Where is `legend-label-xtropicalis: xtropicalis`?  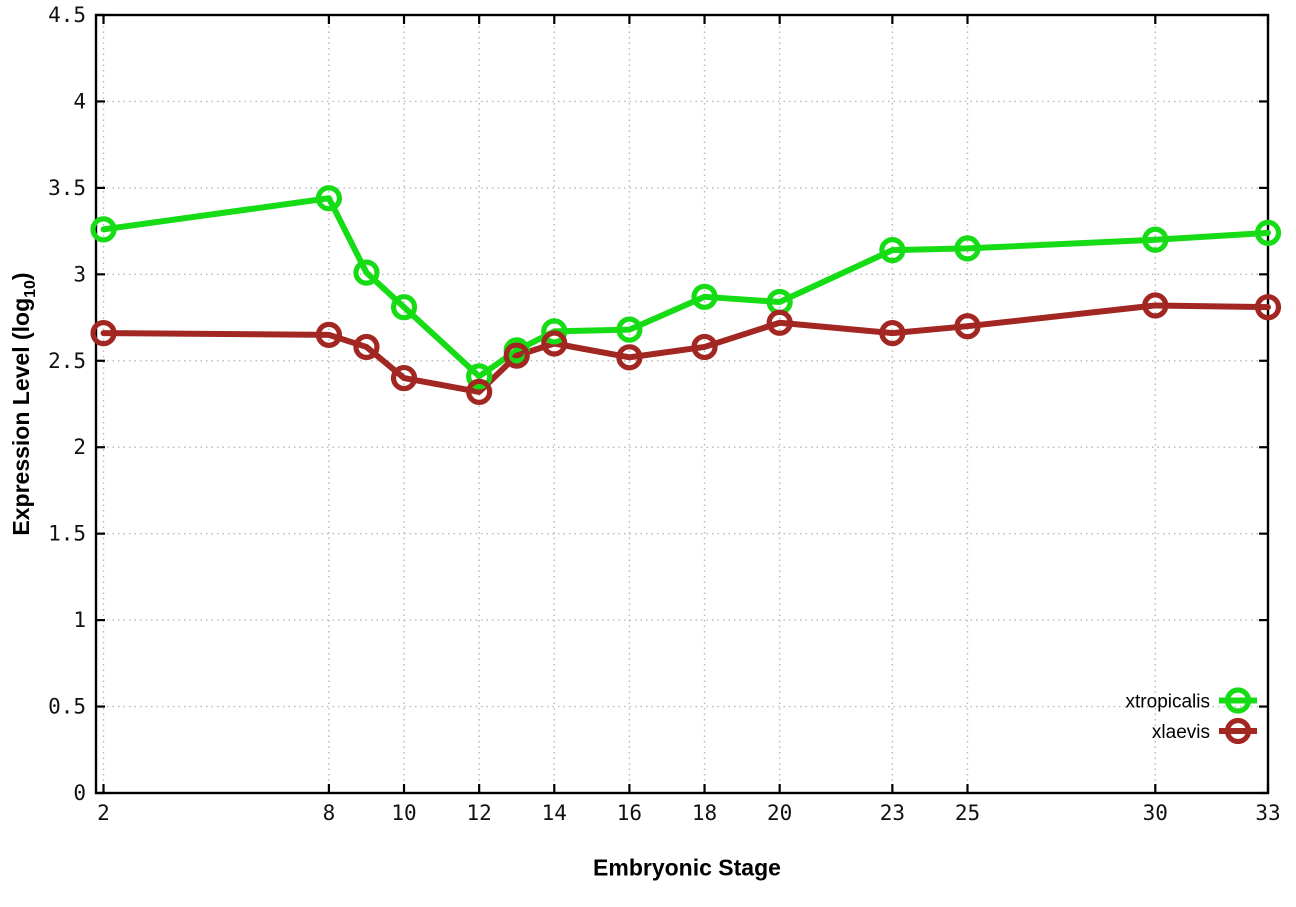
legend-label-xtropicalis: xtropicalis is located at coordinates (1168, 702).